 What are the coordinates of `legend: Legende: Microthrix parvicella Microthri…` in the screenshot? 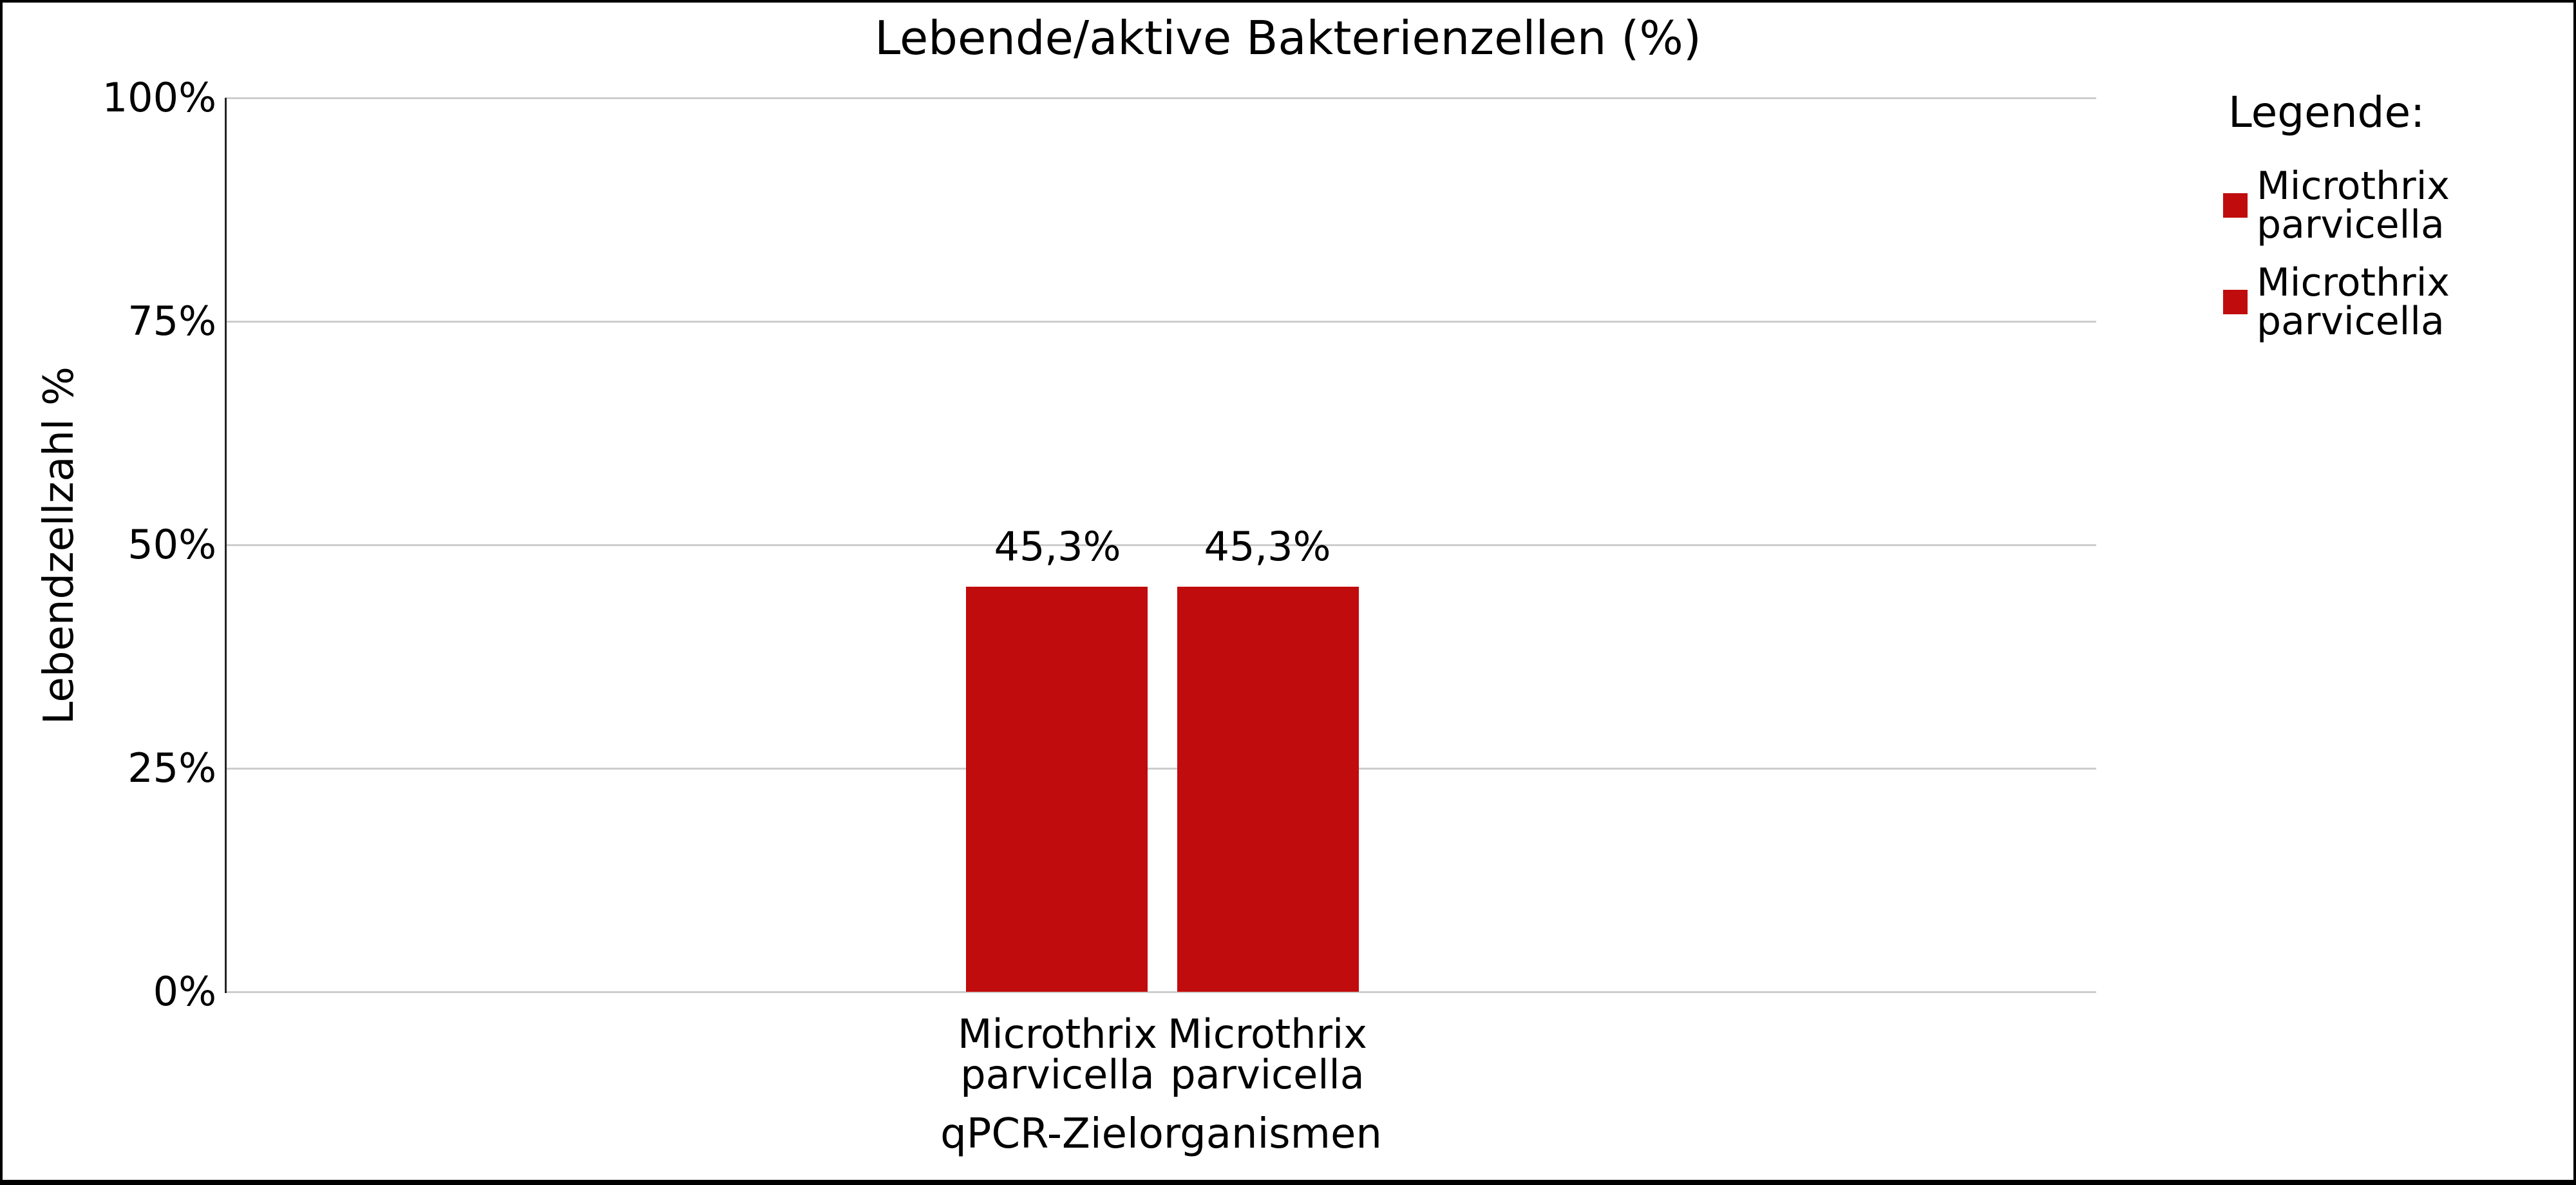 It's located at (2397, 213).